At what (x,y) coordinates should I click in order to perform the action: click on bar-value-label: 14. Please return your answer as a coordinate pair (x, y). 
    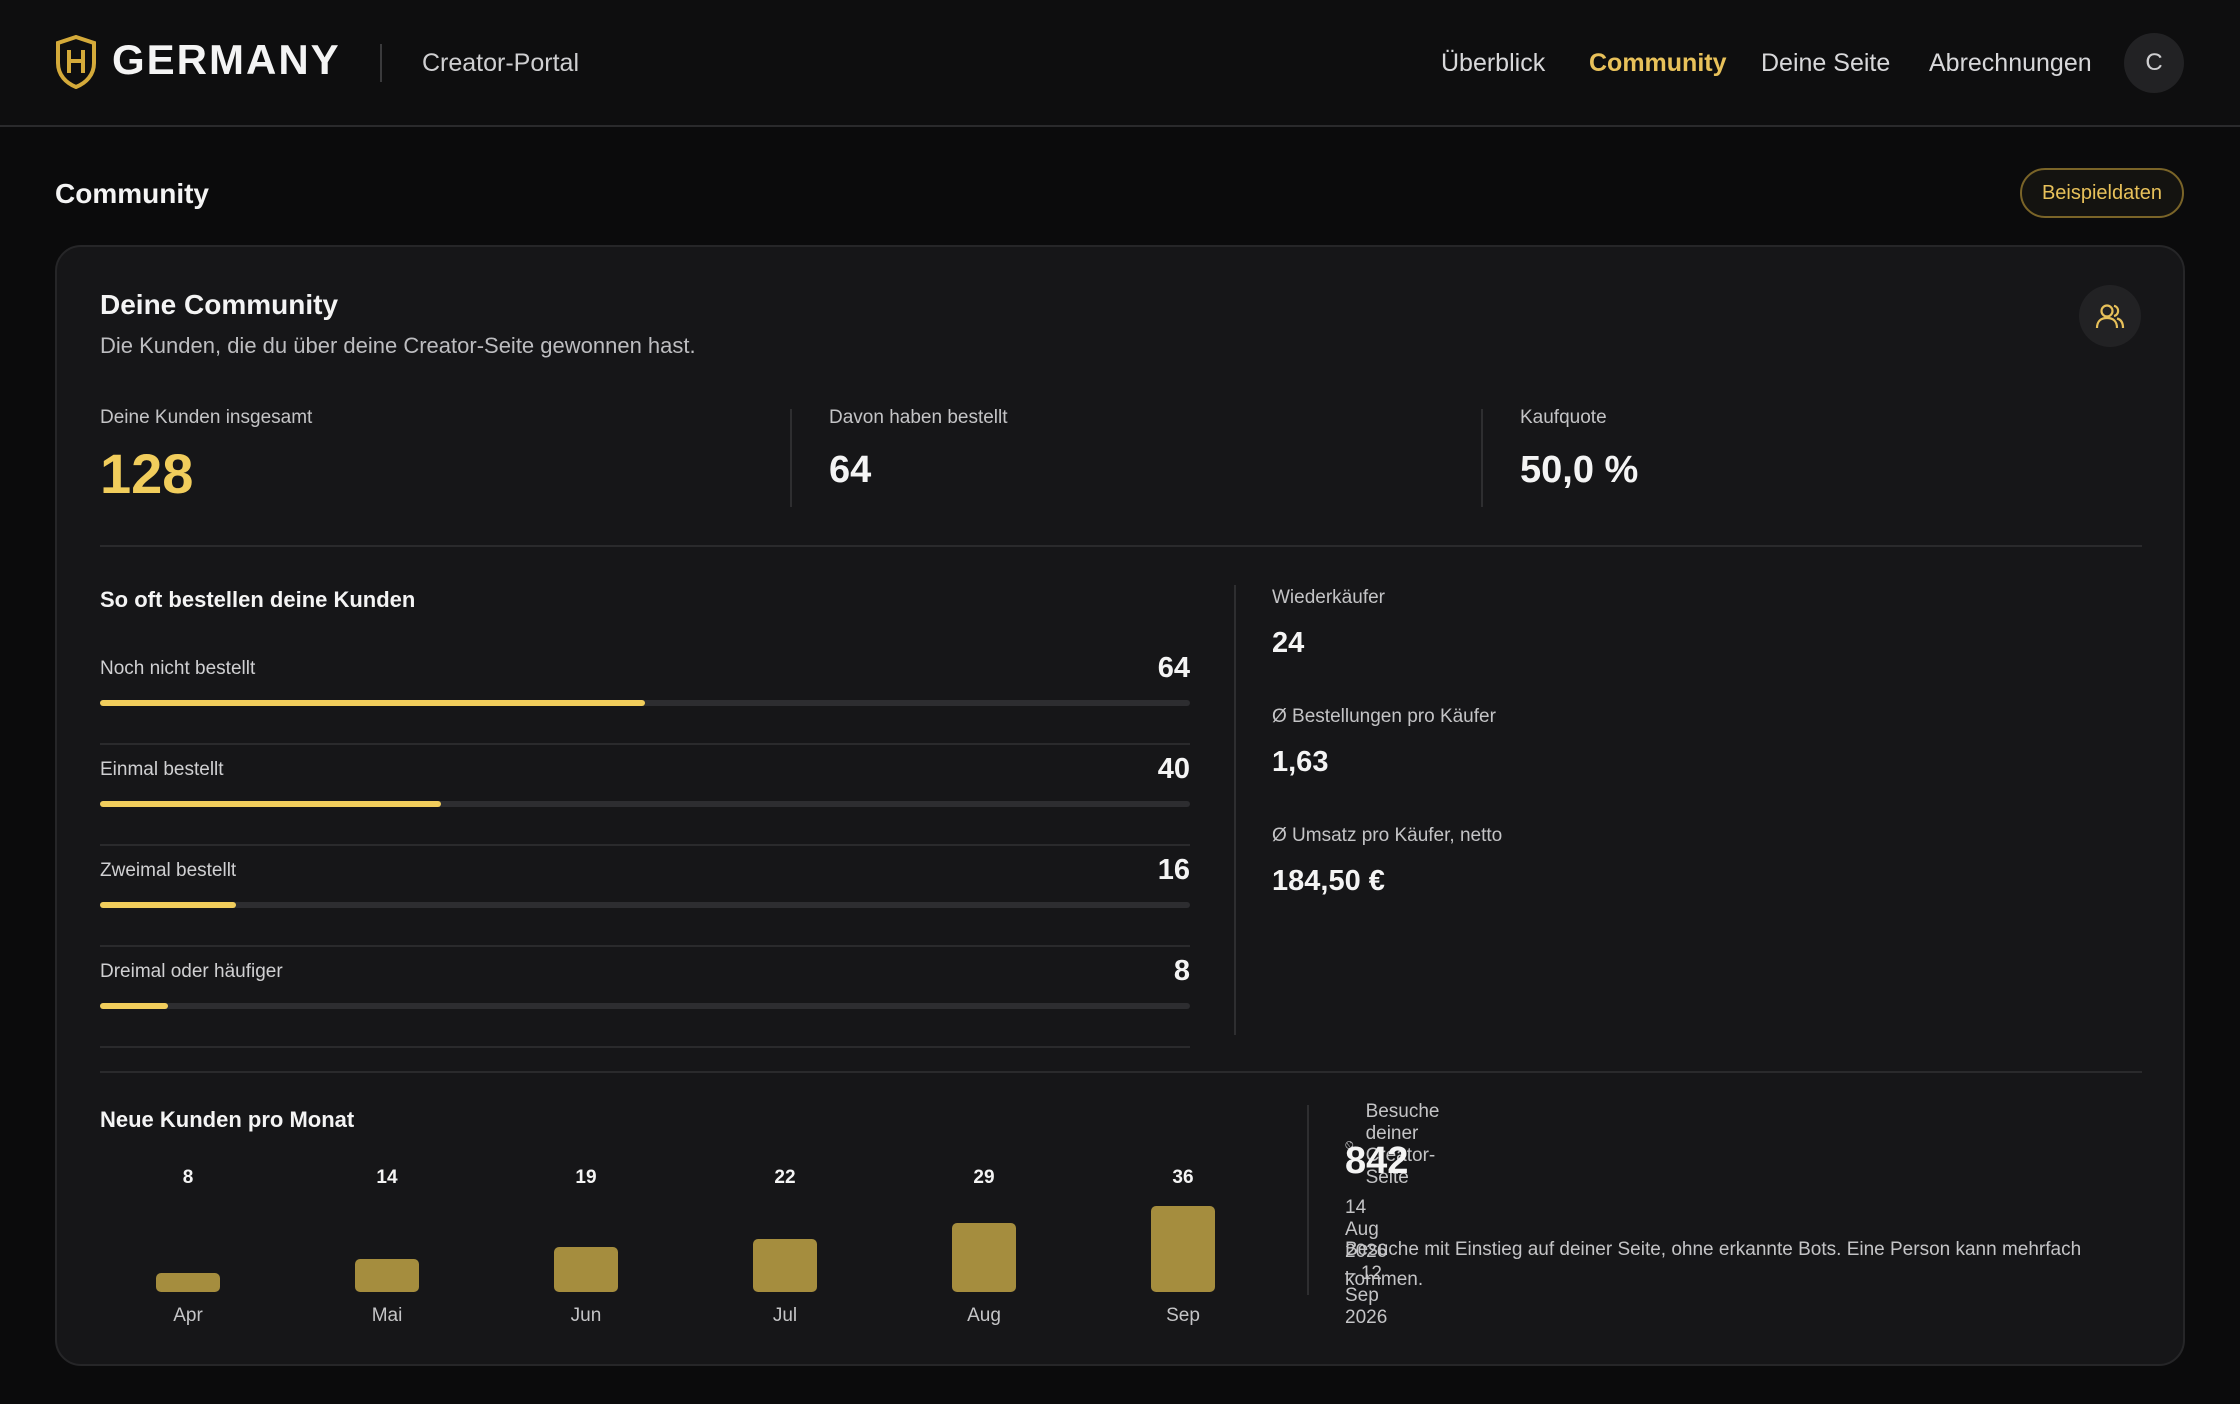
    Looking at the image, I should click on (387, 1177).